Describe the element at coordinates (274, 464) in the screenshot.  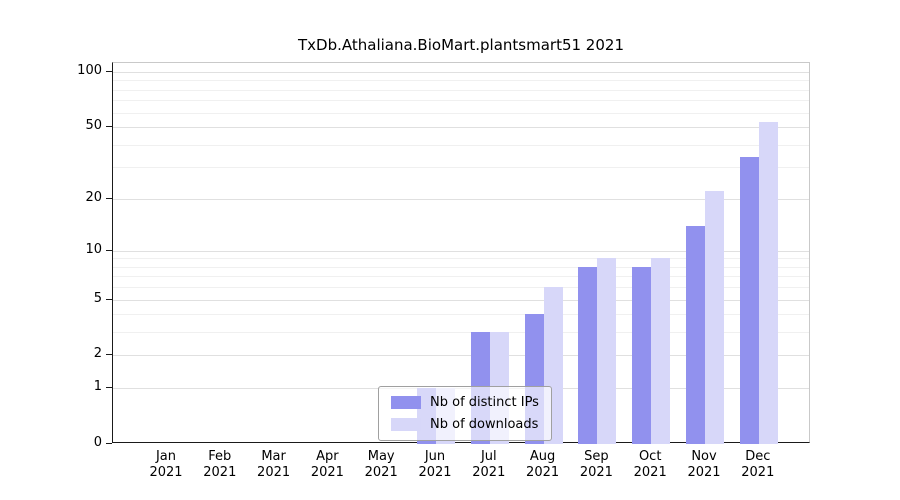
I see `x-tick-label: Mar 2021` at that location.